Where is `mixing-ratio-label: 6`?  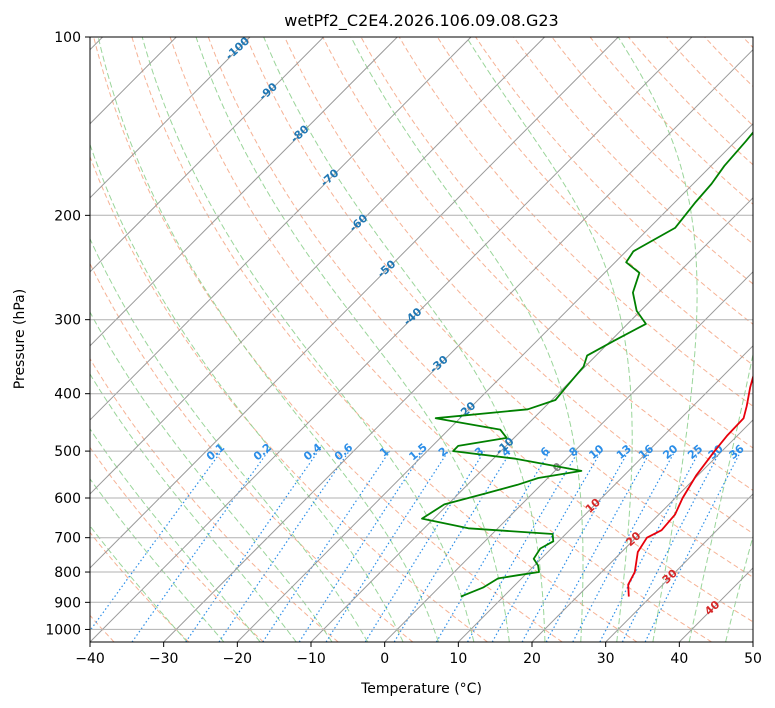 mixing-ratio-label: 6 is located at coordinates (545, 451).